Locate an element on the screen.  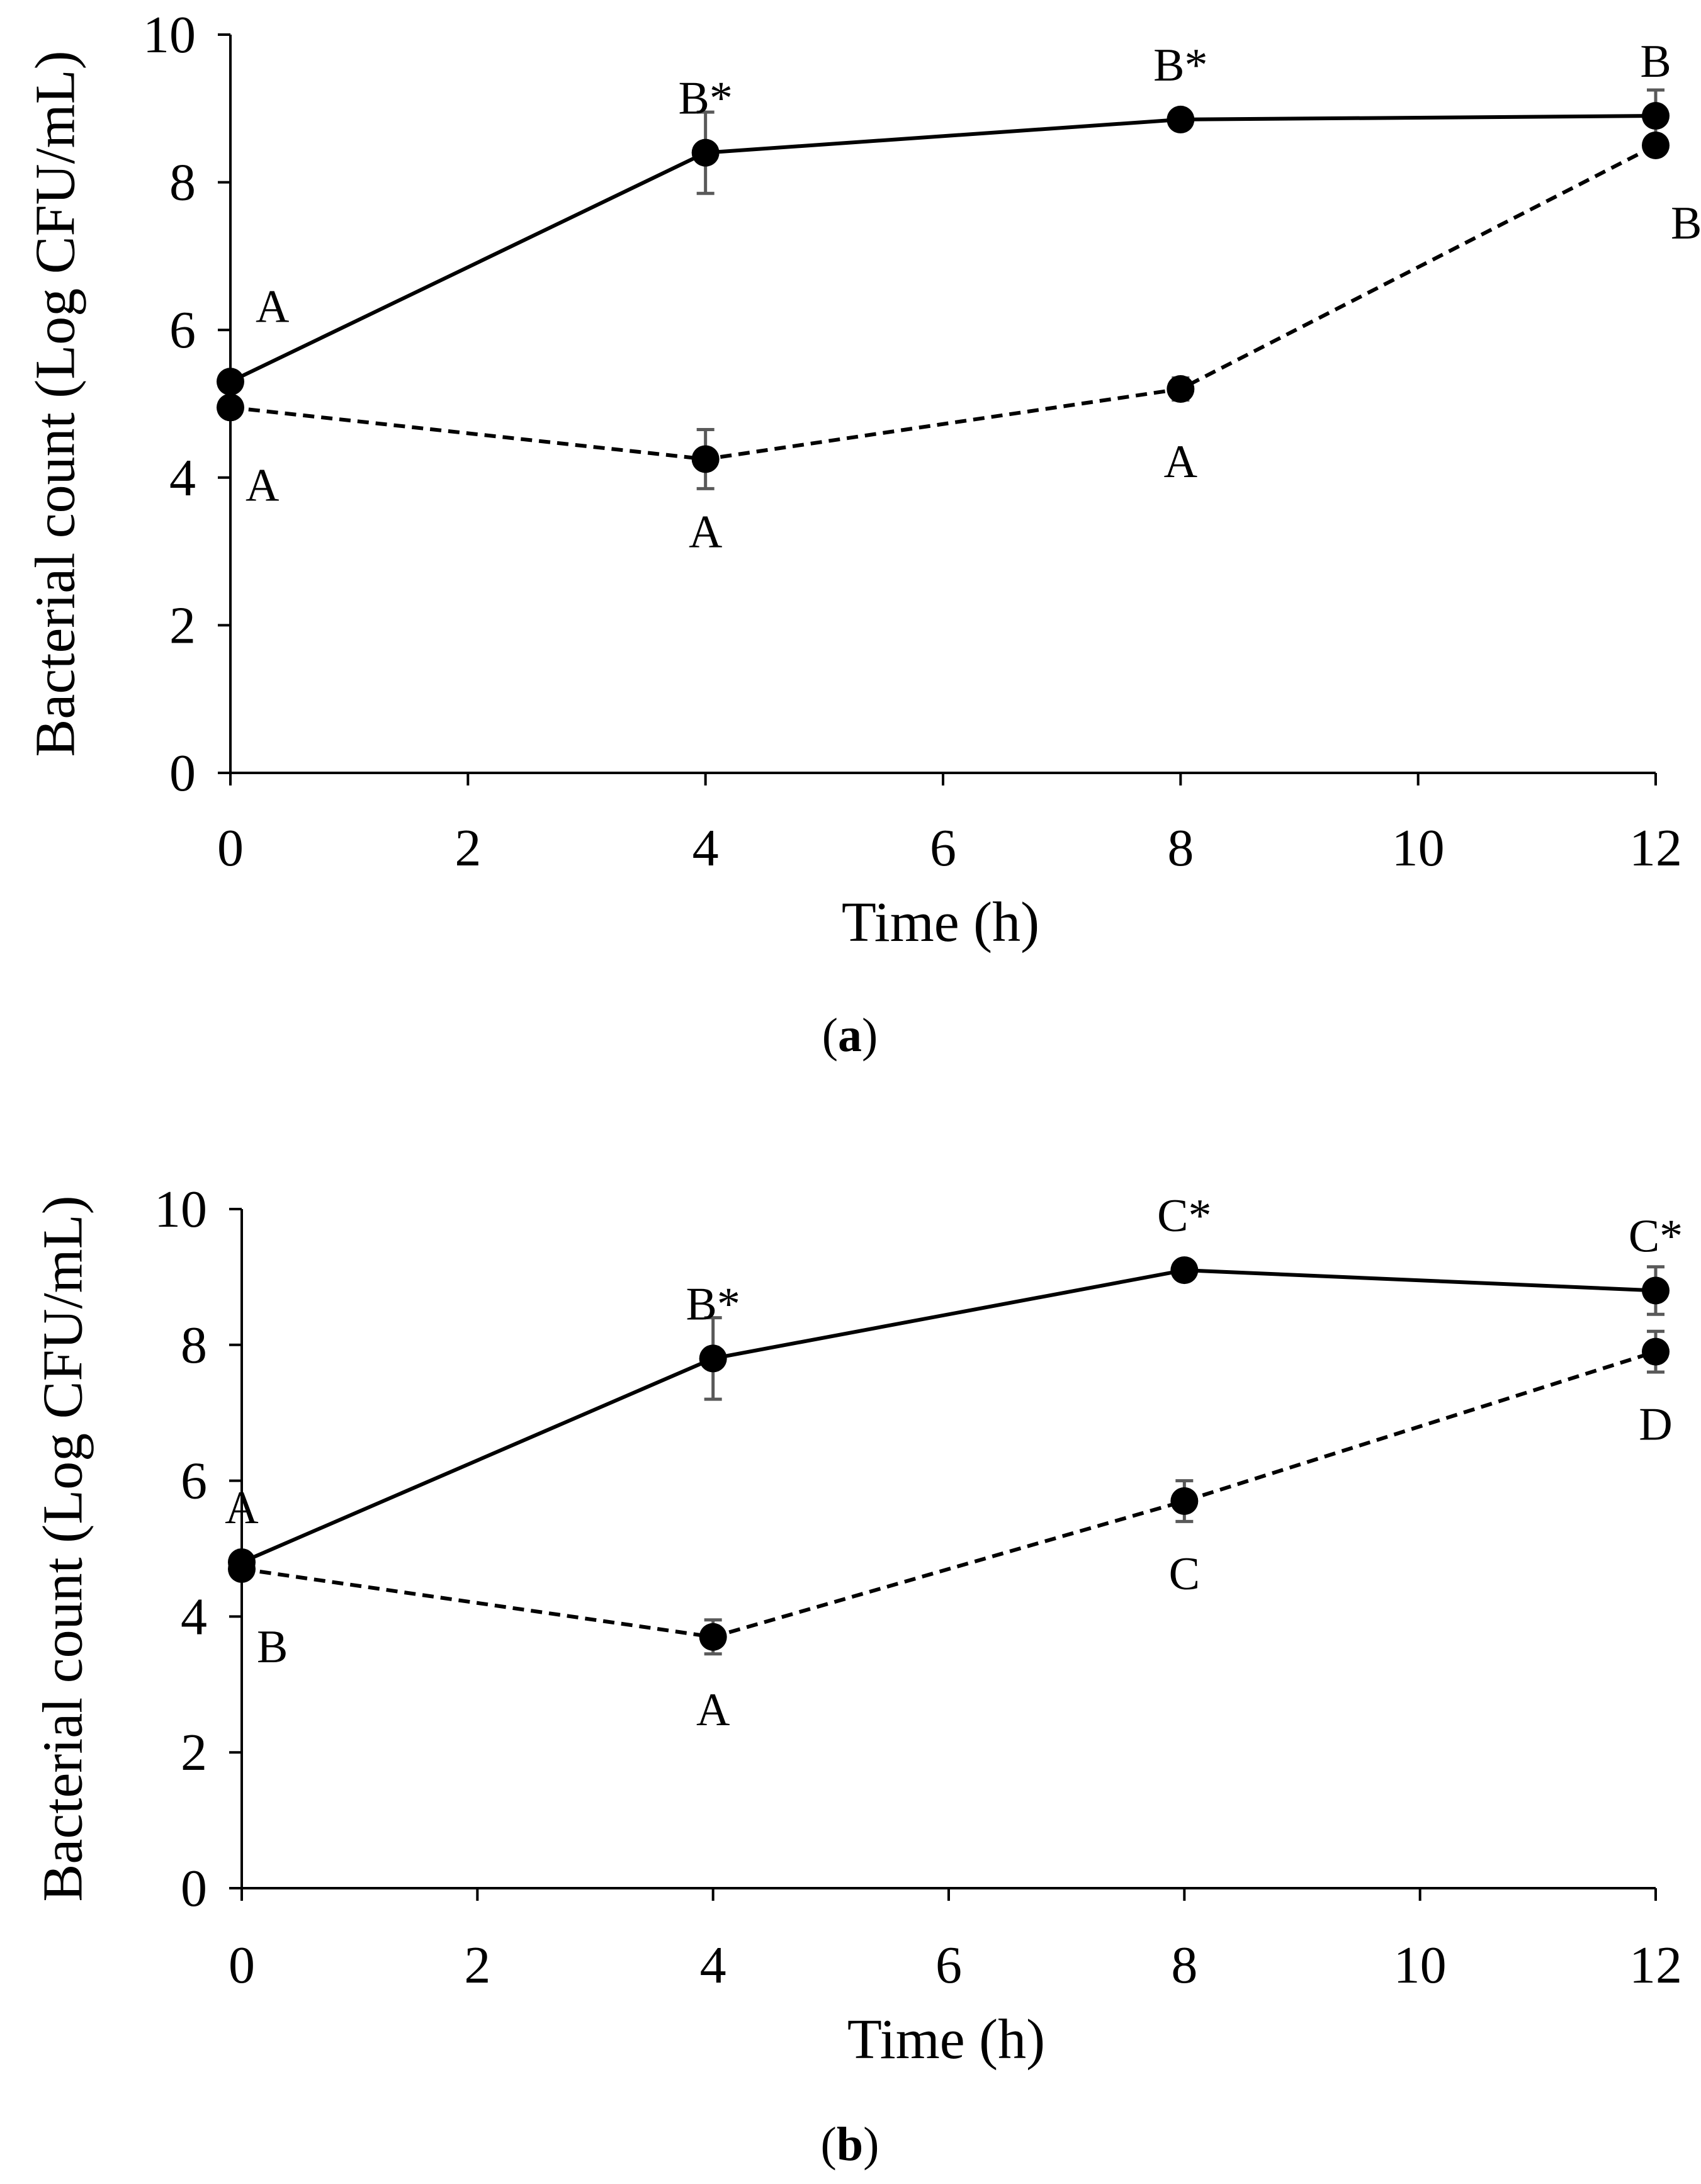
panel-caption: (a) is located at coordinates (850, 1035).